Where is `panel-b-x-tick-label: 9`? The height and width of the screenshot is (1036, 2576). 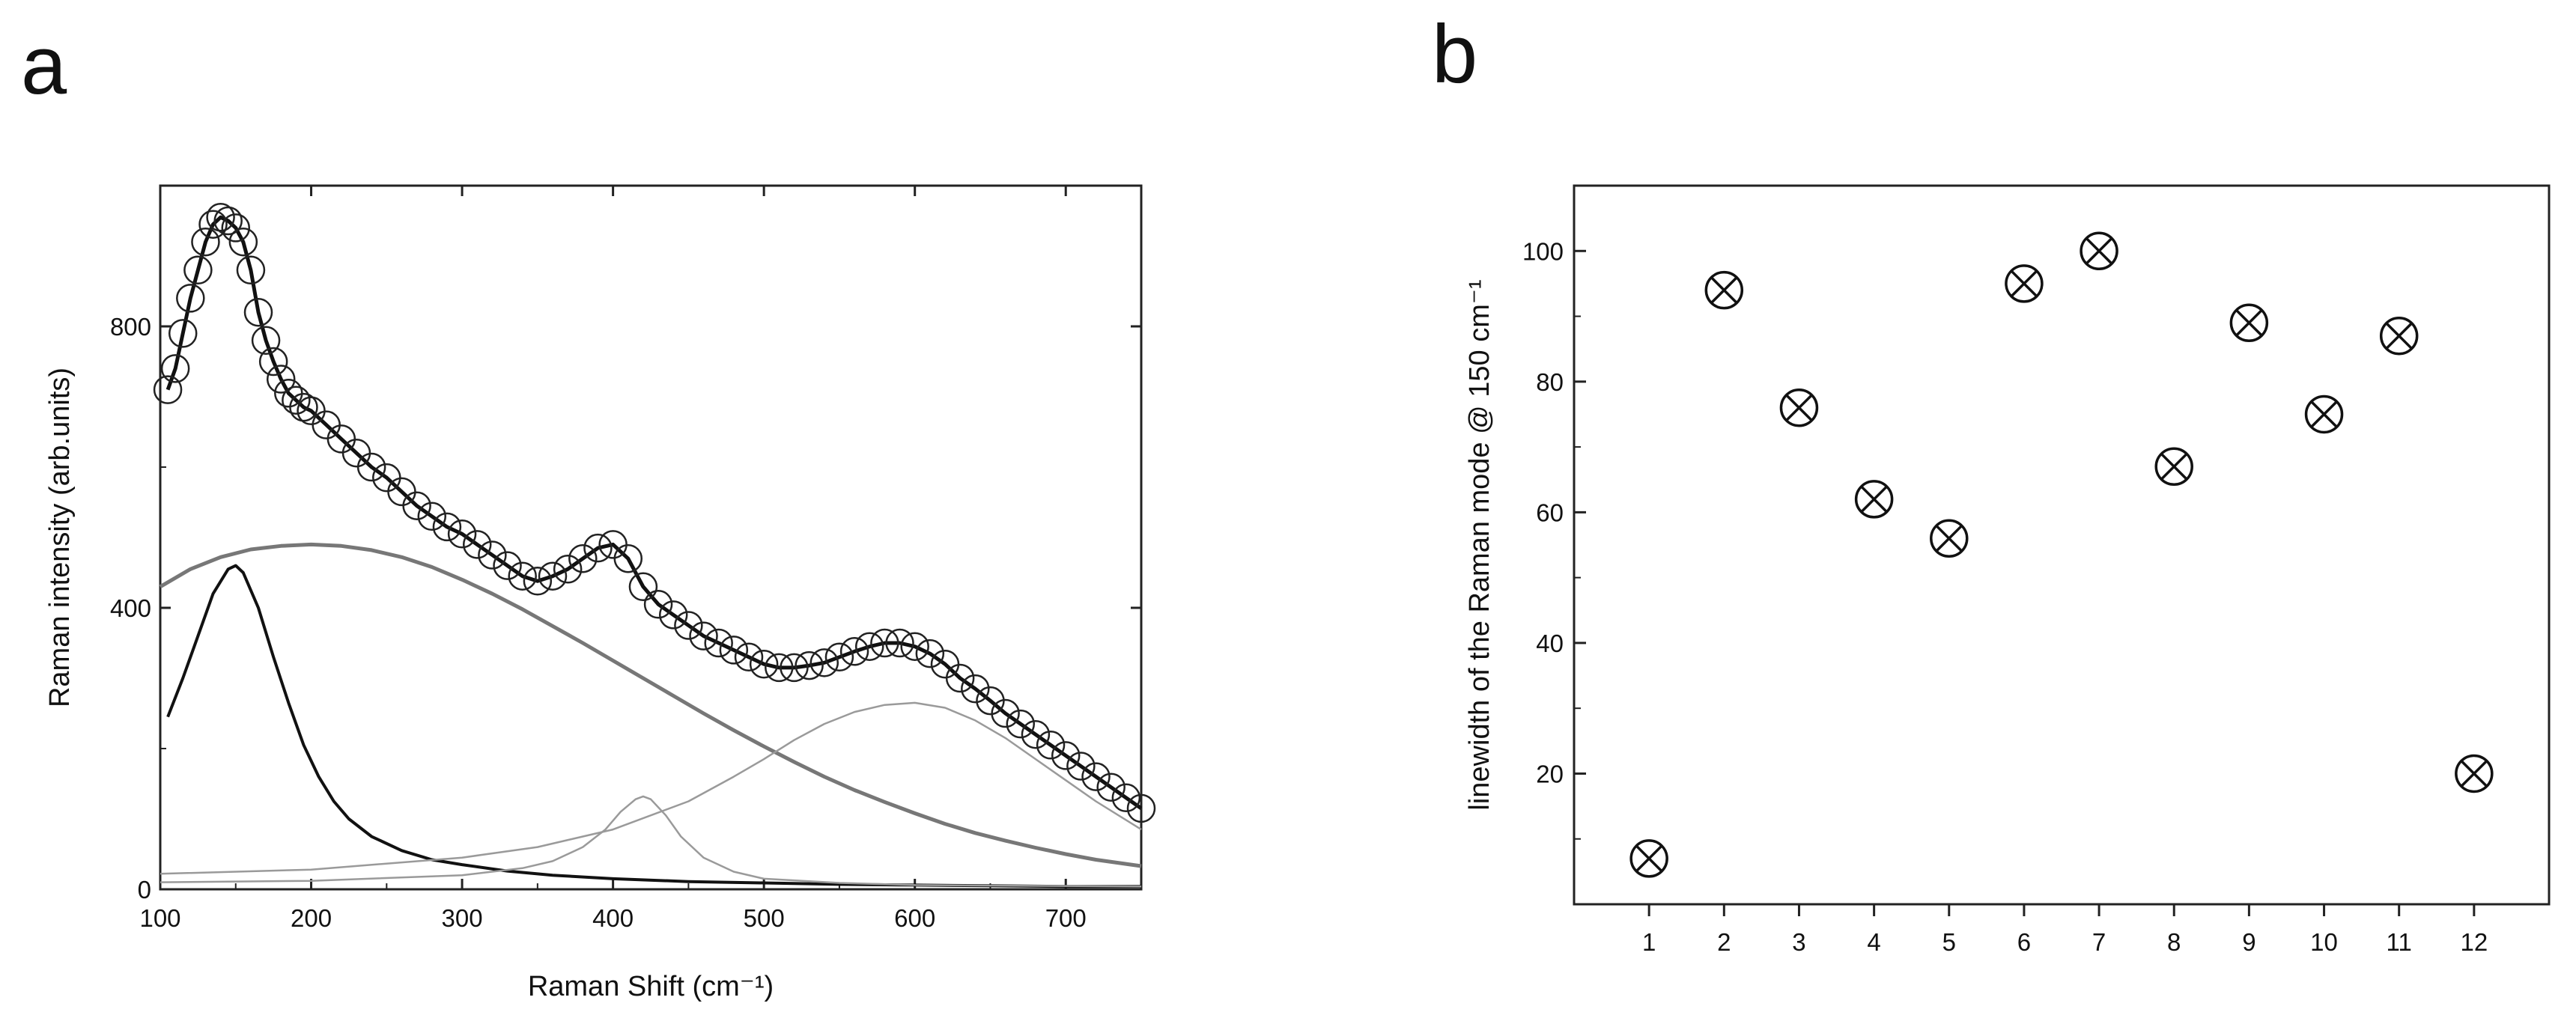 panel-b-x-tick-label: 9 is located at coordinates (2248, 942).